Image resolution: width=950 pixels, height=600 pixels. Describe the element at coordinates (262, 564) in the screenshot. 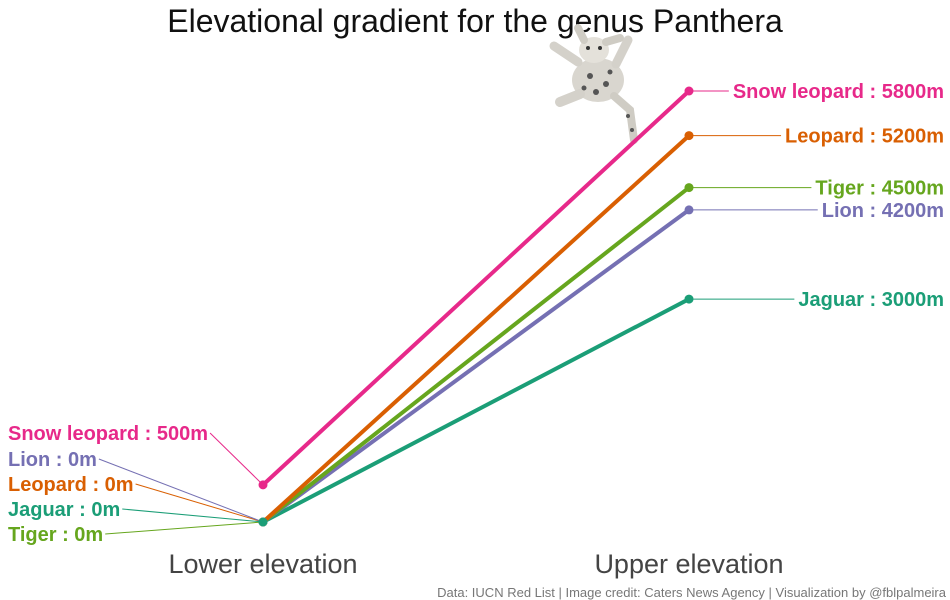

I see `x-category-label-lower: Lower elevation` at that location.